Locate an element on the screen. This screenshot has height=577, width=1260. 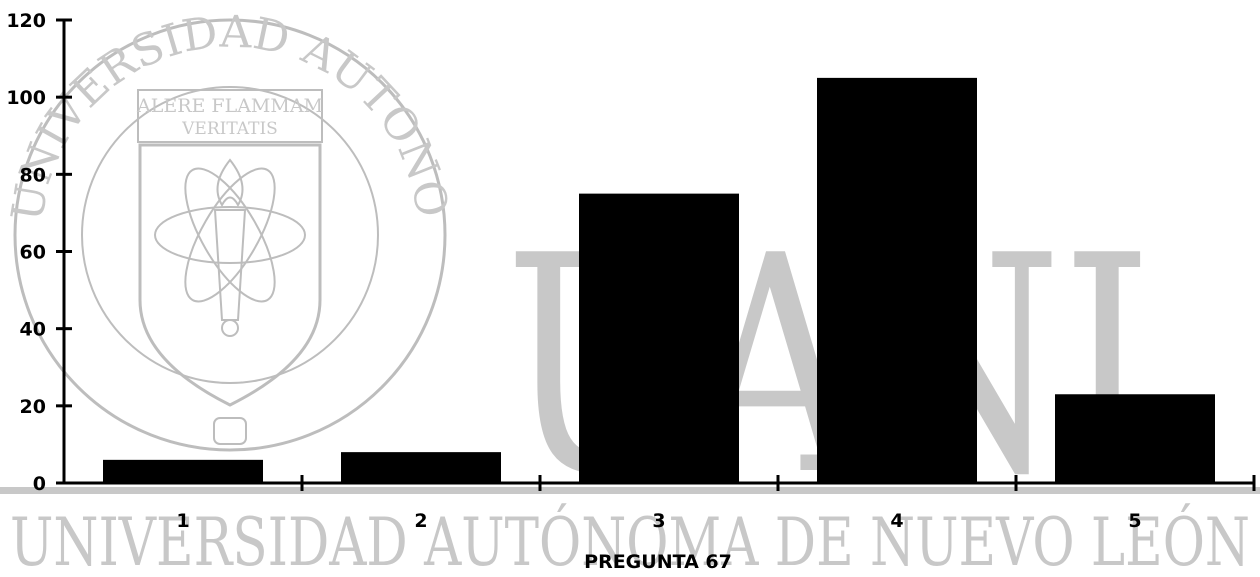
x-axis-ticks: 1 2 3 4 5 is located at coordinates (716, 503).